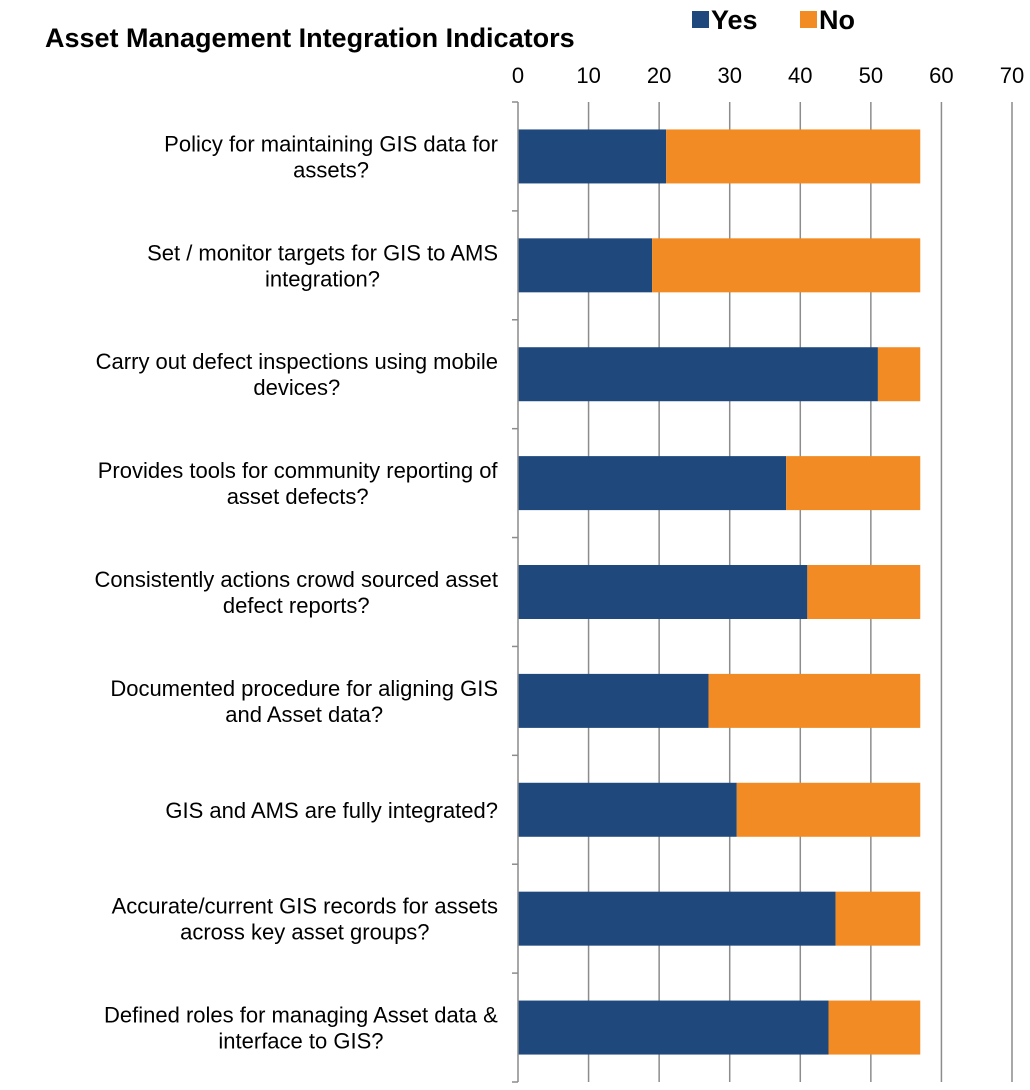  I want to click on x-tick-label: 0, so click(518, 75).